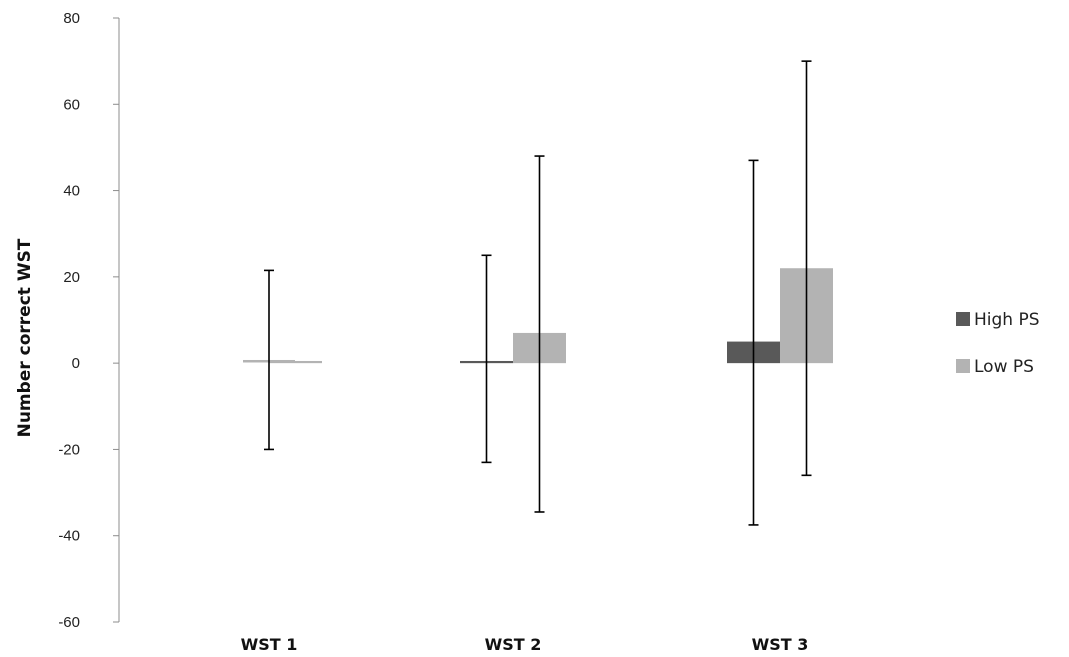  What do you see at coordinates (780, 644) in the screenshot?
I see `x-category-label: WST 3` at bounding box center [780, 644].